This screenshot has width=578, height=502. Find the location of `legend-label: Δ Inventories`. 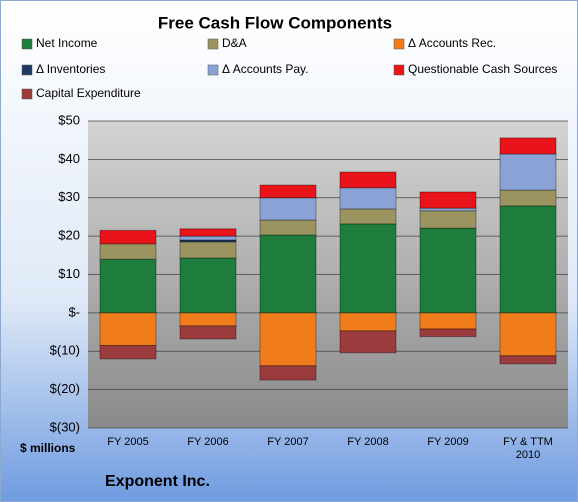

legend-label: Δ Inventories is located at coordinates (70, 69).